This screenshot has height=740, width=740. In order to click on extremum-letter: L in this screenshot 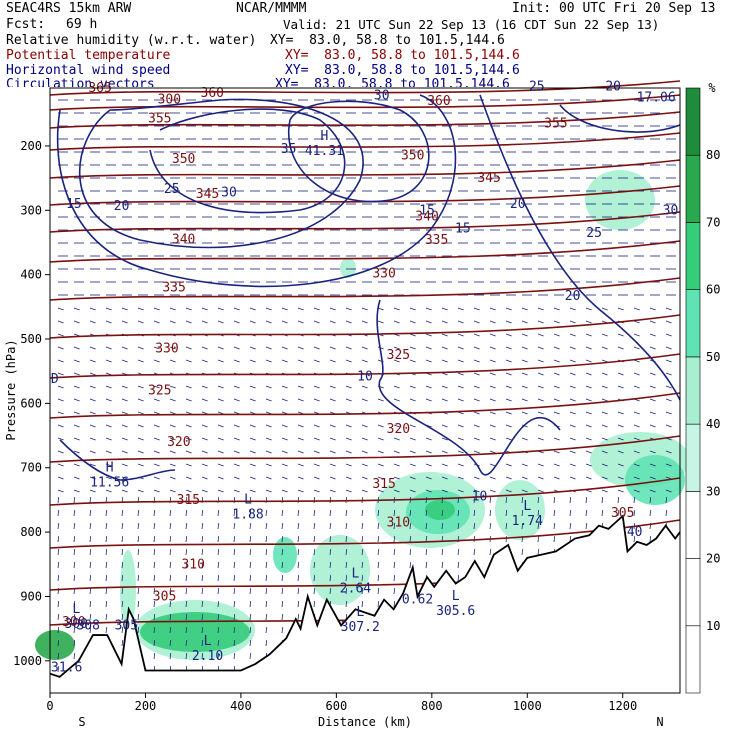, I will do `click(208, 641)`.